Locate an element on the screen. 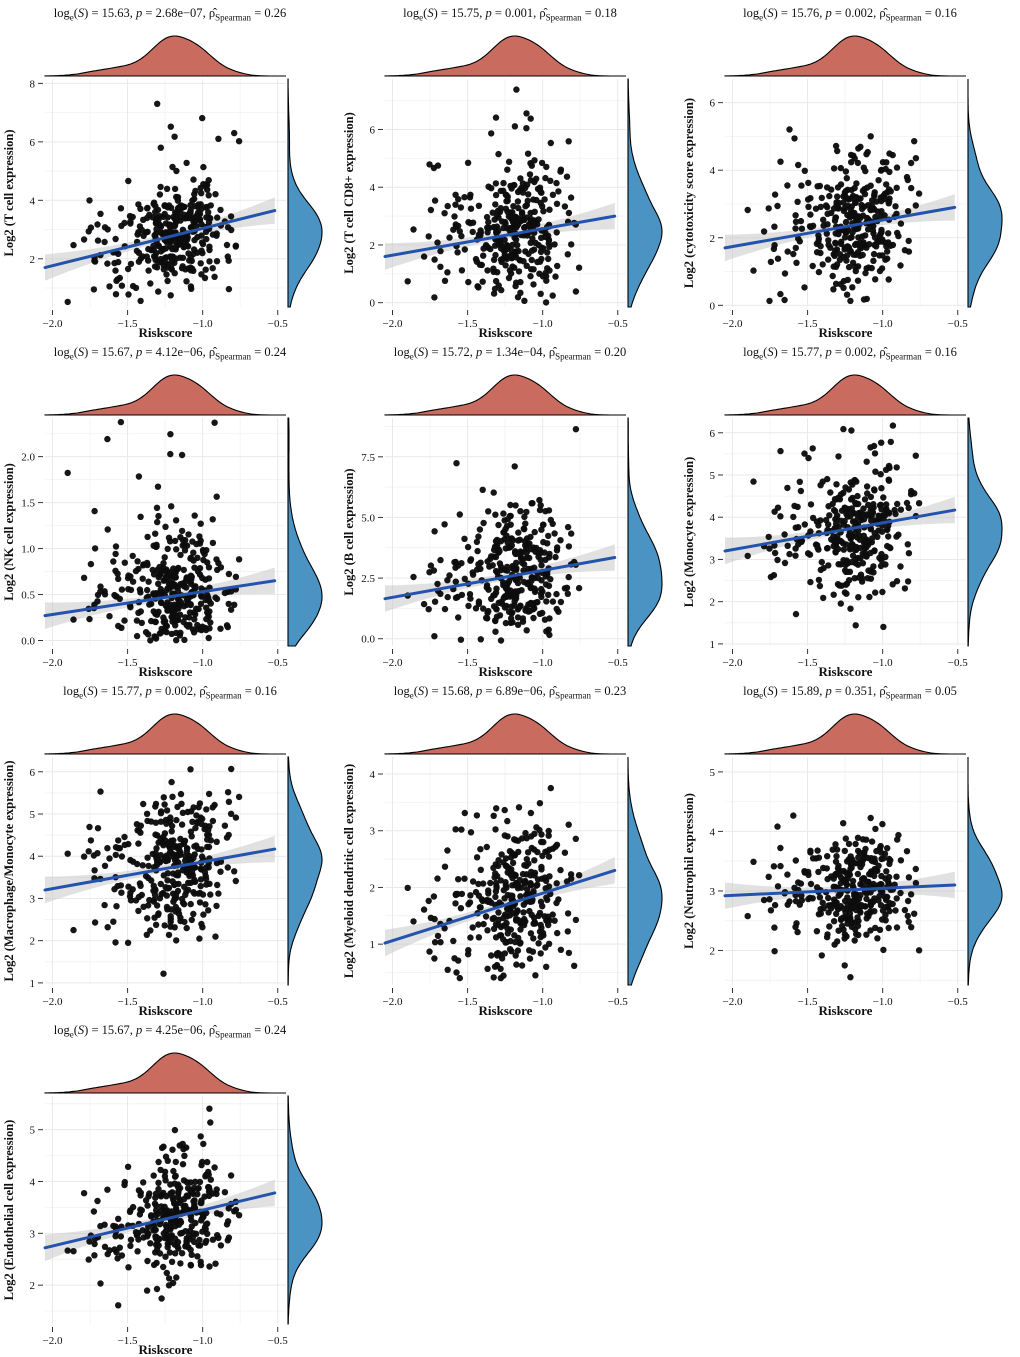 The height and width of the screenshot is (1357, 1020). svg-text: −1.0 is located at coordinates (883, 663).